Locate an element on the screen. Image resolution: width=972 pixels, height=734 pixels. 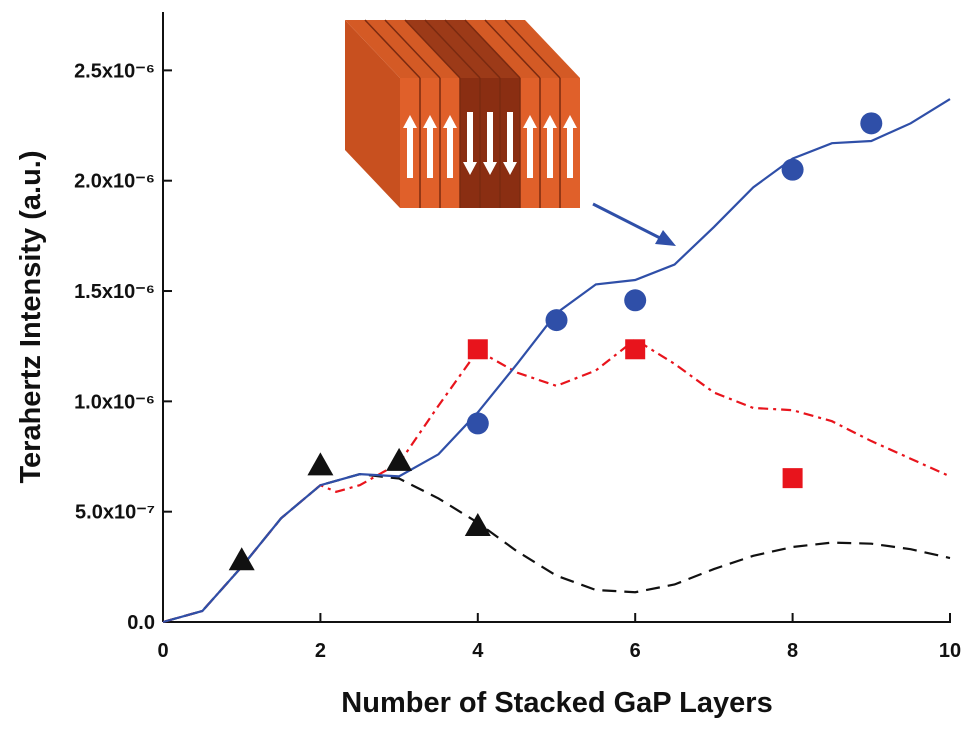
y-axis-label: Terahertz Intensity (a.u.) is located at coordinates (31, 316).